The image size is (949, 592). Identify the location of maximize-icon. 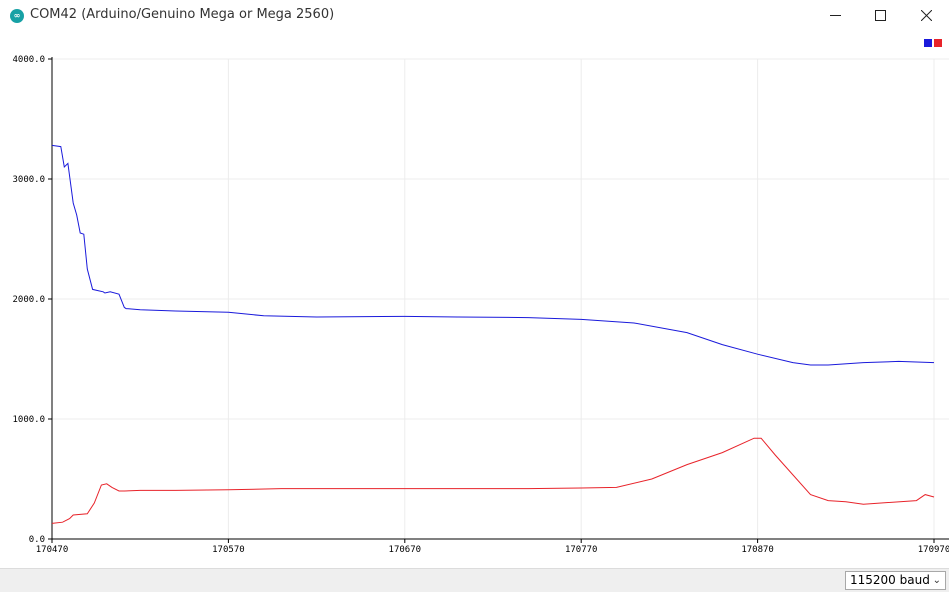
(880, 15).